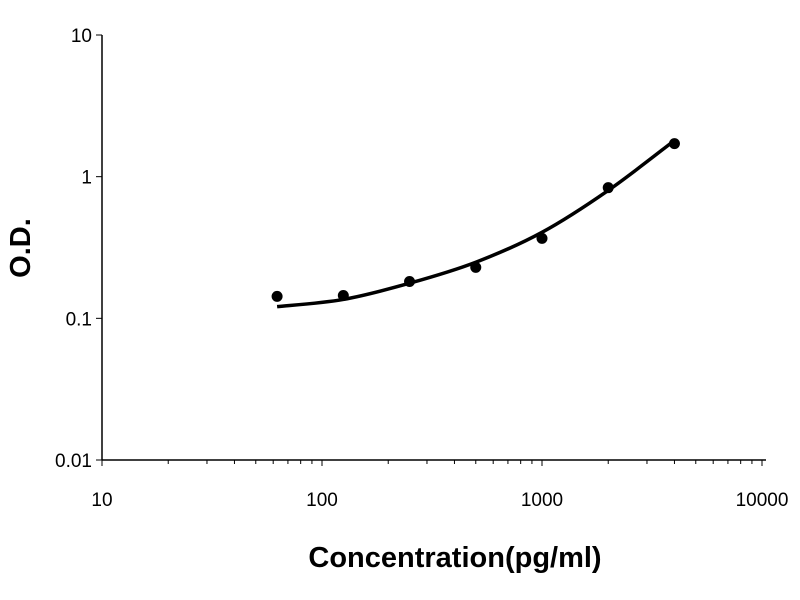 This screenshot has height=600, width=800. What do you see at coordinates (21, 248) in the screenshot?
I see `y-axis-label: O.D.` at bounding box center [21, 248].